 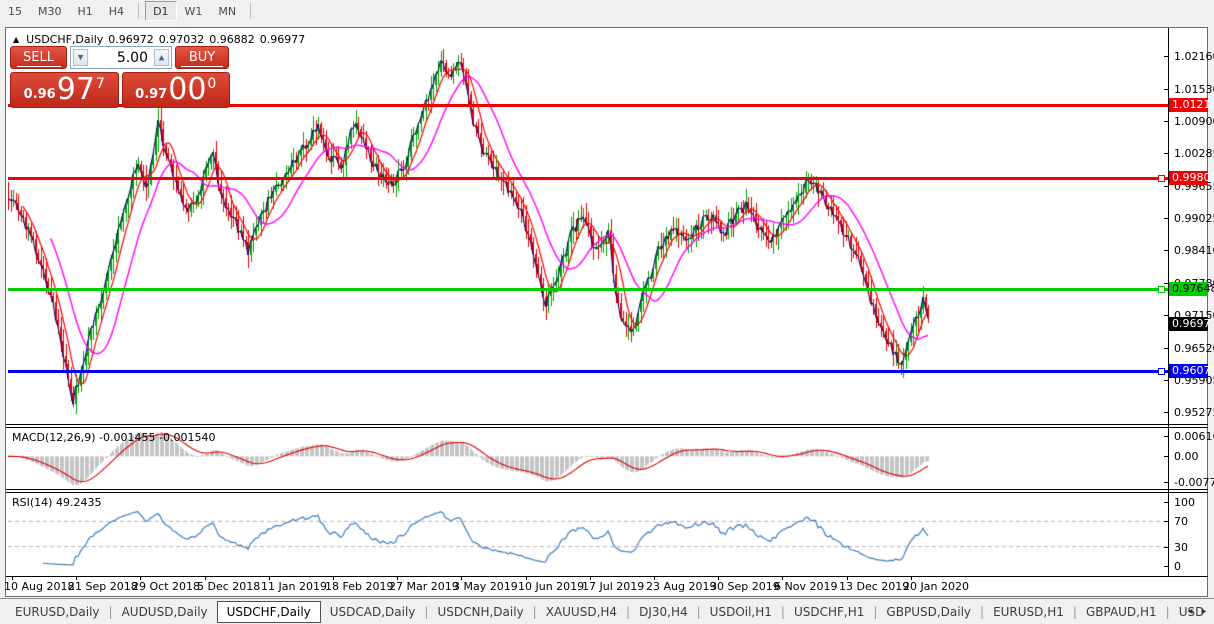 I want to click on price-axis-tick-label: 0.99025, so click(x=1194, y=218).